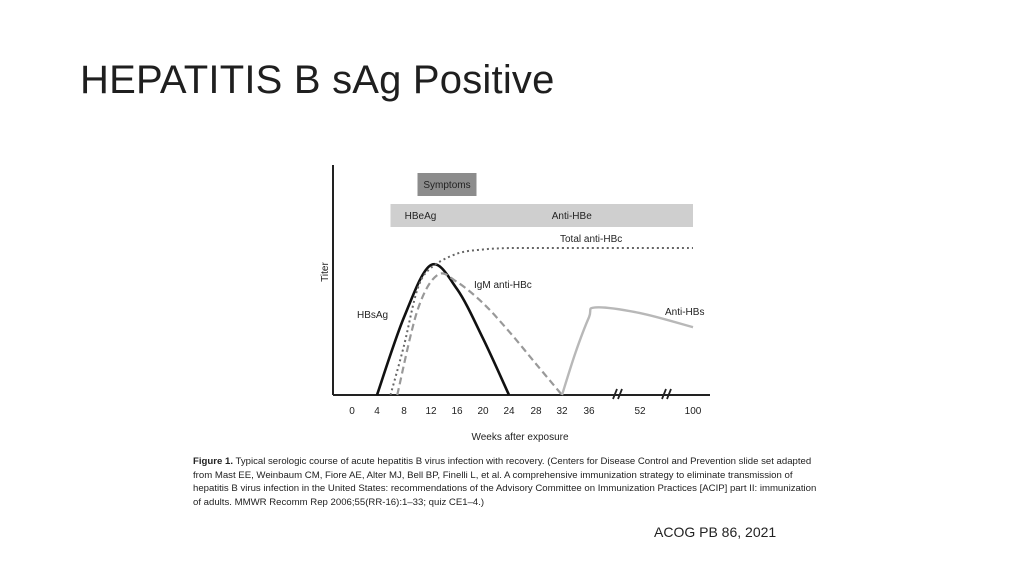  Describe the element at coordinates (325, 272) in the screenshot. I see `y-axis-label: Titer` at that location.